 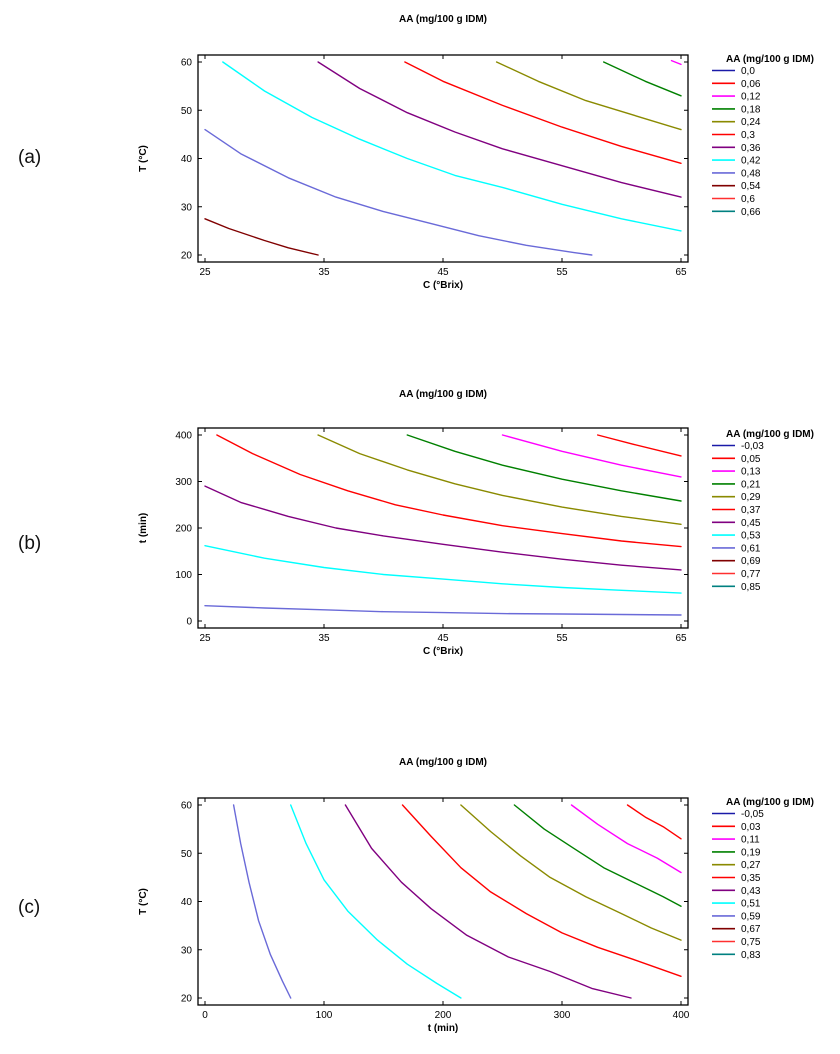 What do you see at coordinates (751, 497) in the screenshot?
I see `legend-item-label: 0,29` at bounding box center [751, 497].